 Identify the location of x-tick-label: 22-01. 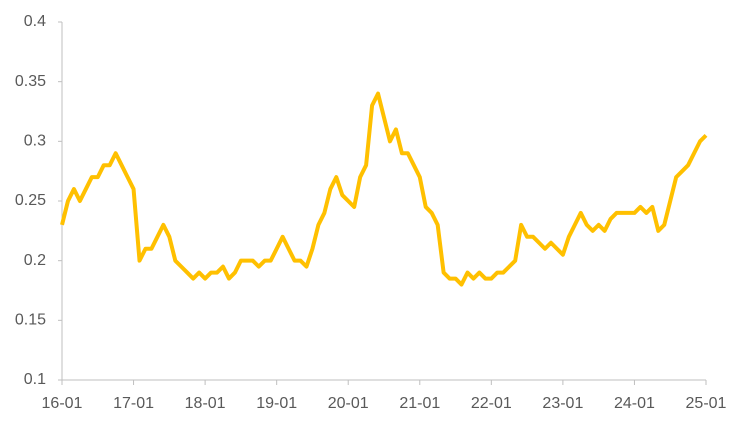
(491, 403).